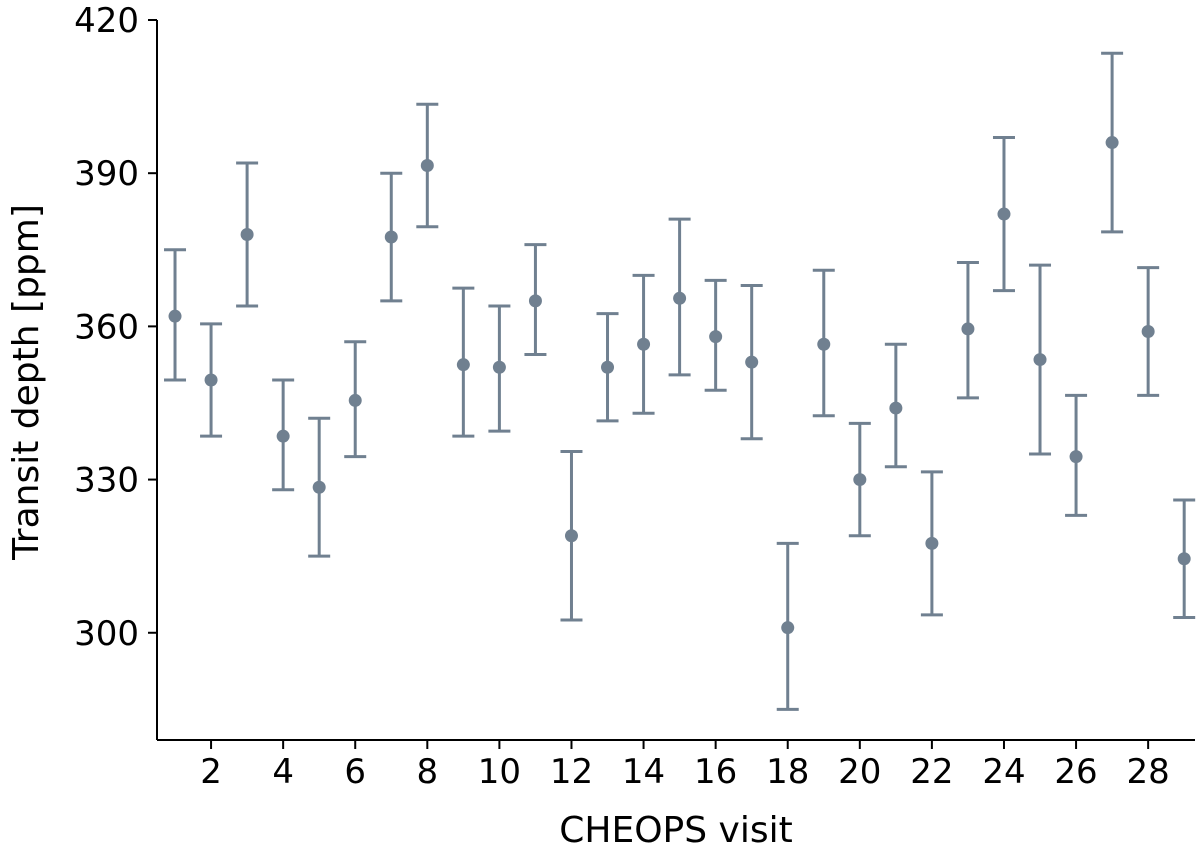 This screenshot has width=1200, height=847. Describe the element at coordinates (1075, 772) in the screenshot. I see `x-tick-label: 26` at that location.